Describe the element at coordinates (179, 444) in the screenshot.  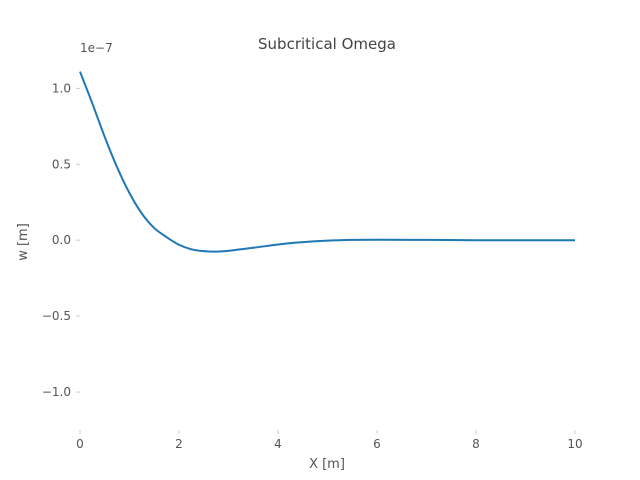
I see `x-tick-label: 2` at that location.